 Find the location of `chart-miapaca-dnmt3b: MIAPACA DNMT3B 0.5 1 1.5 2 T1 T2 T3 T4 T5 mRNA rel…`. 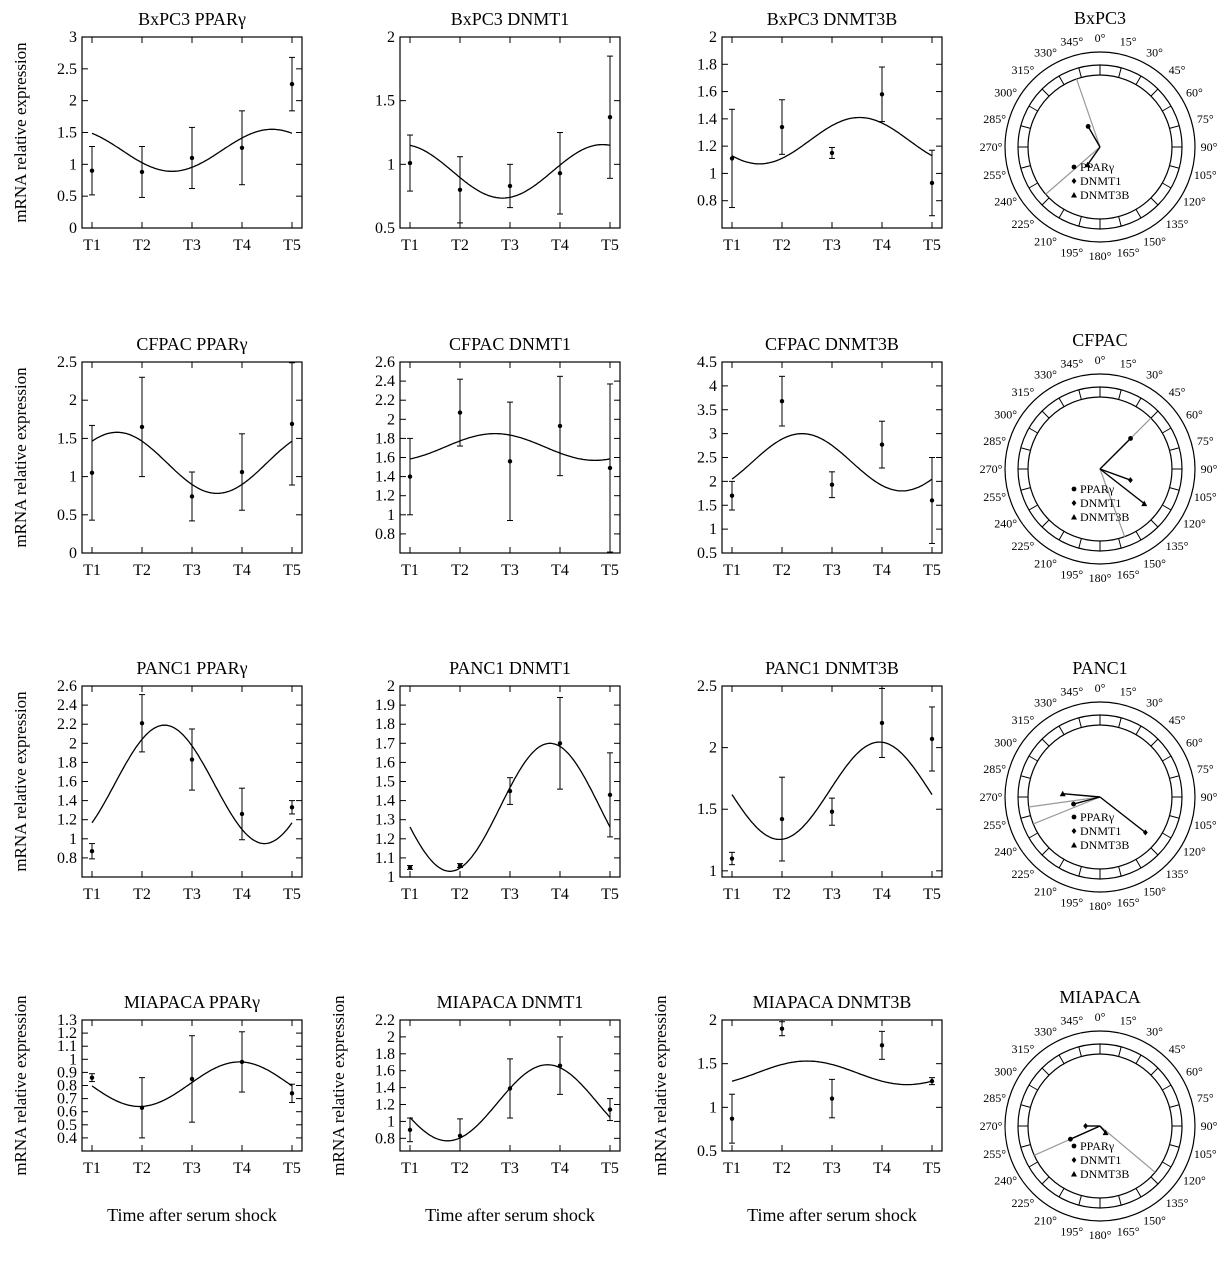

chart-miapaca-dnmt3b: MIAPACA DNMT3B 0.5 1 1.5 2 T1 T2 T3 T4 T5 mRNA rel… is located at coordinates (797, 1108).